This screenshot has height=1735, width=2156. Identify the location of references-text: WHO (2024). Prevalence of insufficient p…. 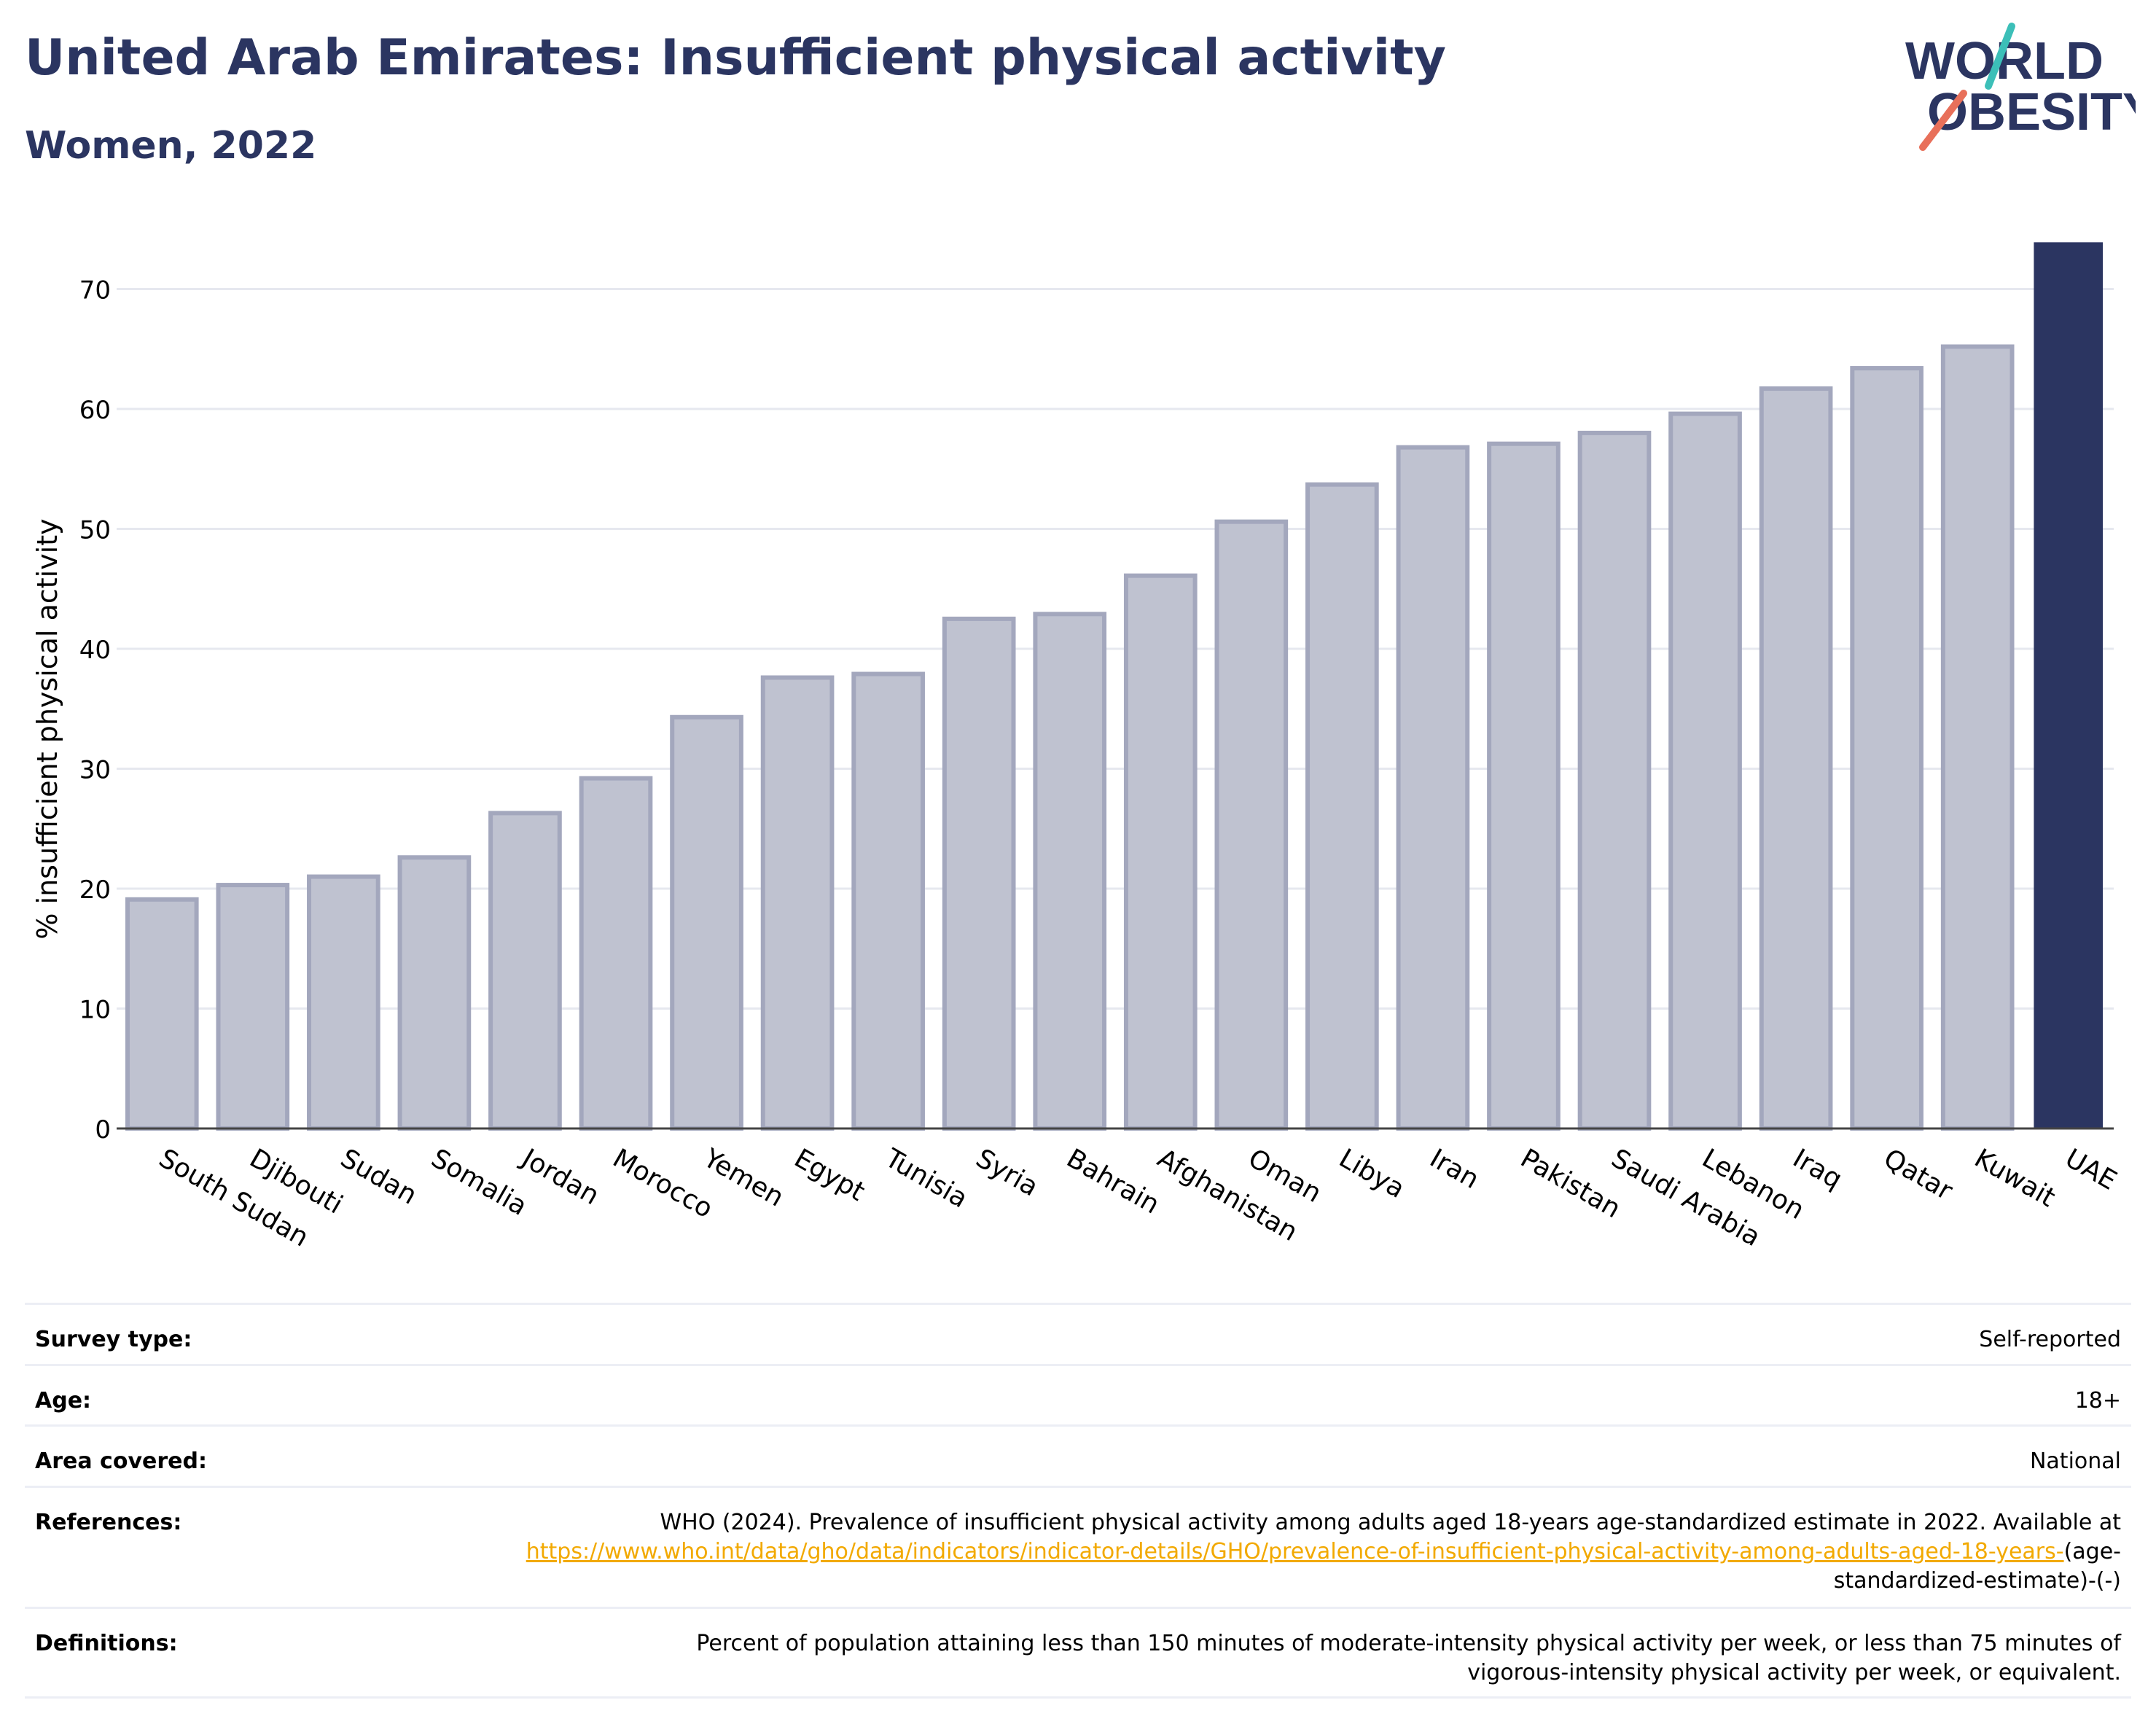
(1390, 1522).